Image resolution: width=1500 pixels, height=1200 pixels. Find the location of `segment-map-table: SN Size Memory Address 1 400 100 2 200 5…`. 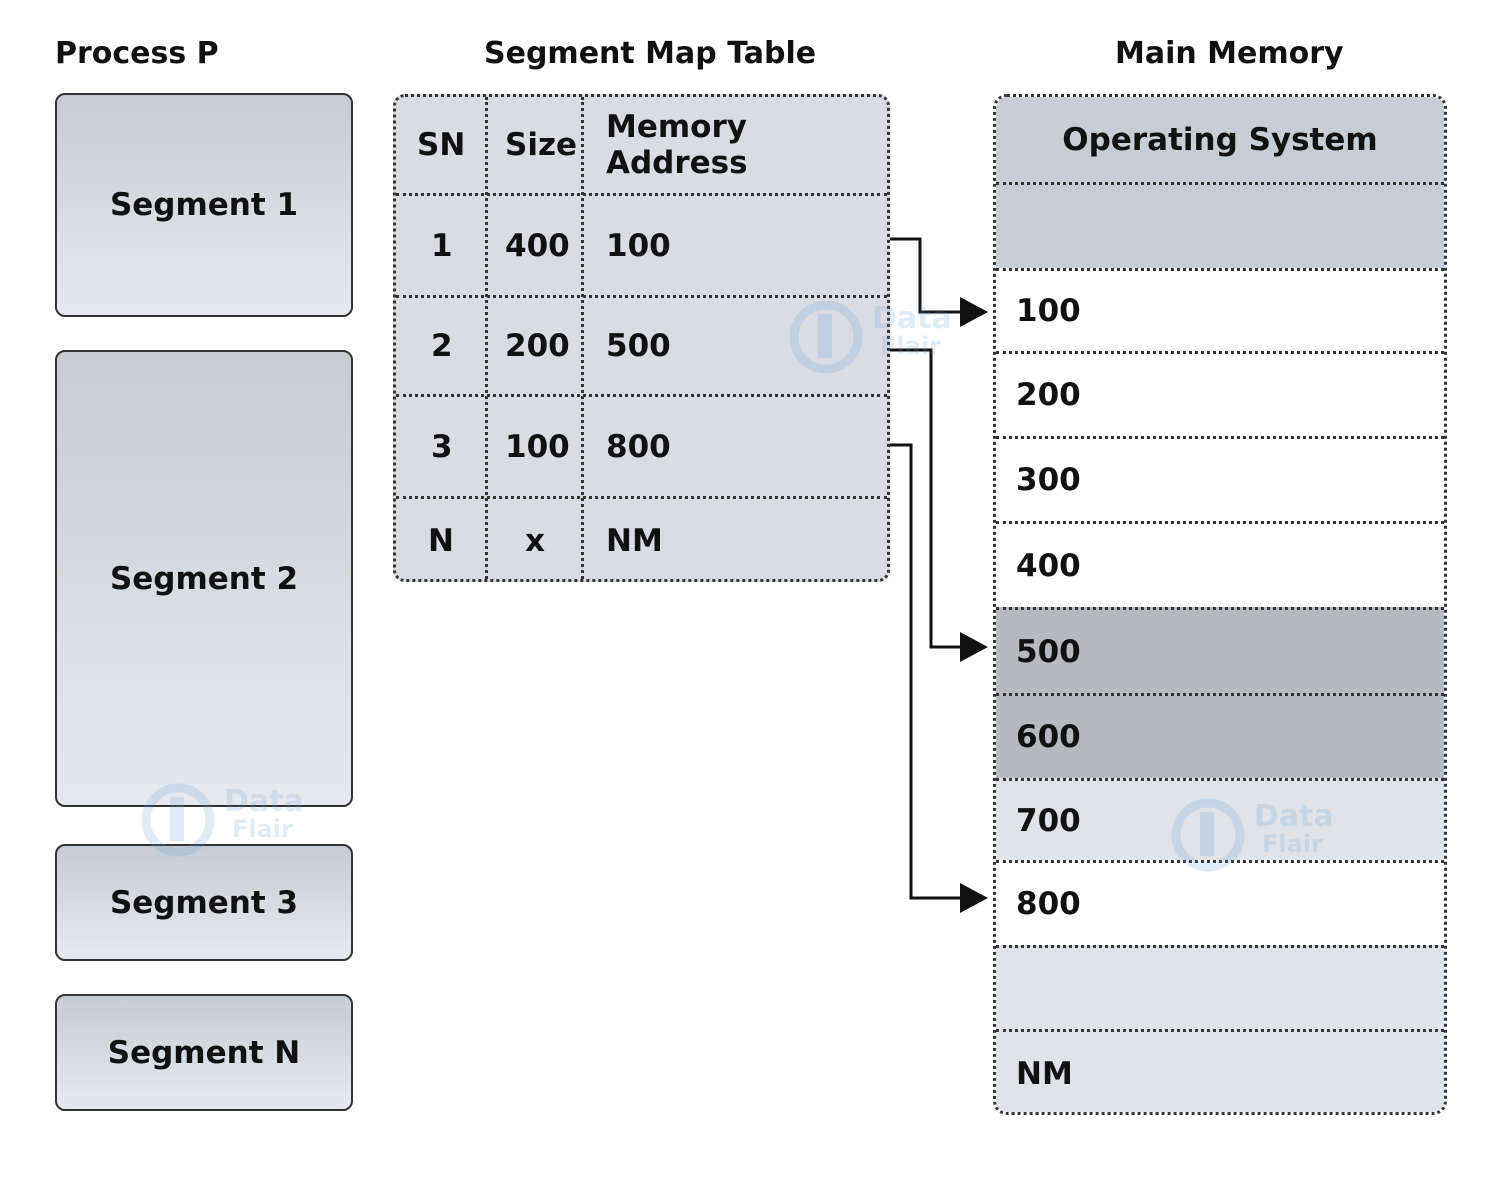

segment-map-table: SN Size Memory Address 1 400 100 2 200 5… is located at coordinates (641, 338).